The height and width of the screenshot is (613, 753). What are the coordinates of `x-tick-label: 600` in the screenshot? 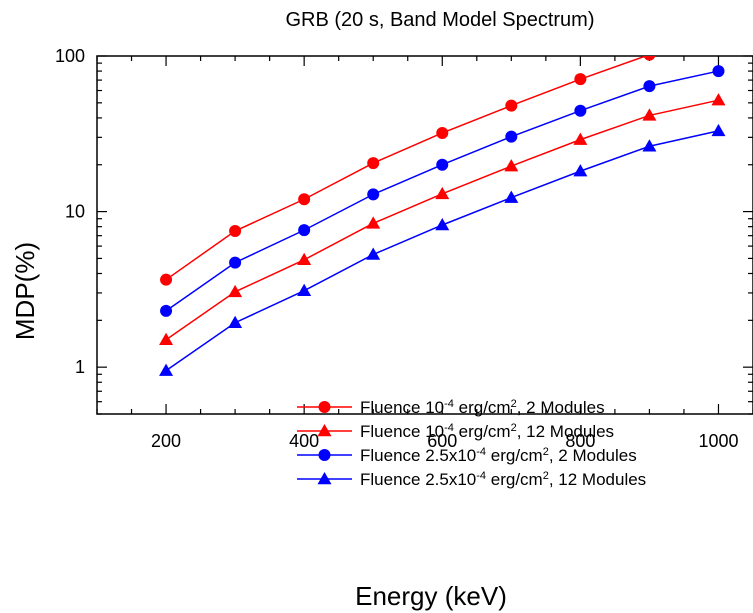 It's located at (442, 441).